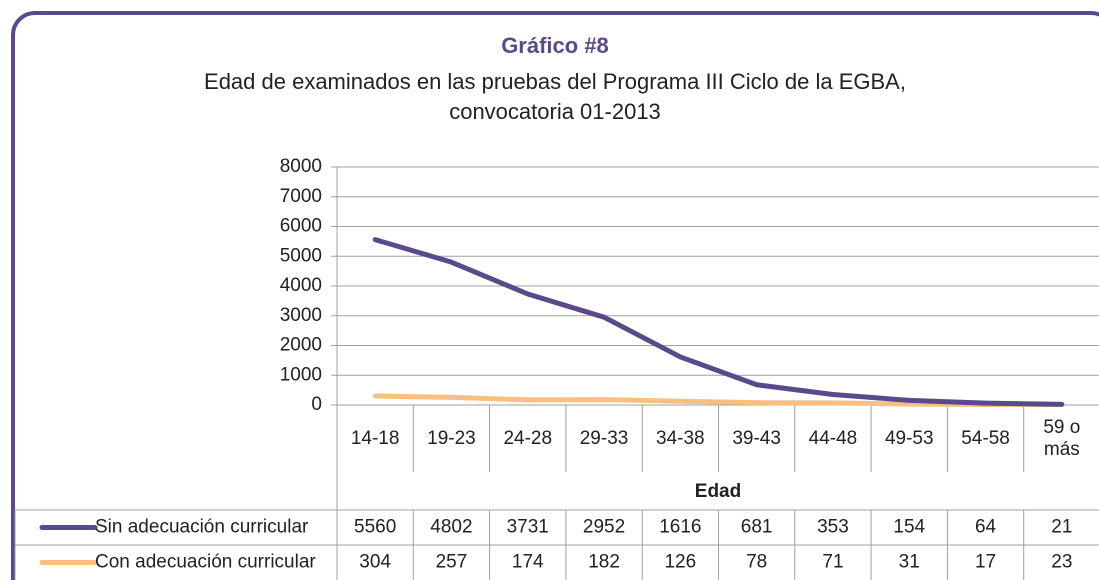  I want to click on table-value: 174, so click(528, 562).